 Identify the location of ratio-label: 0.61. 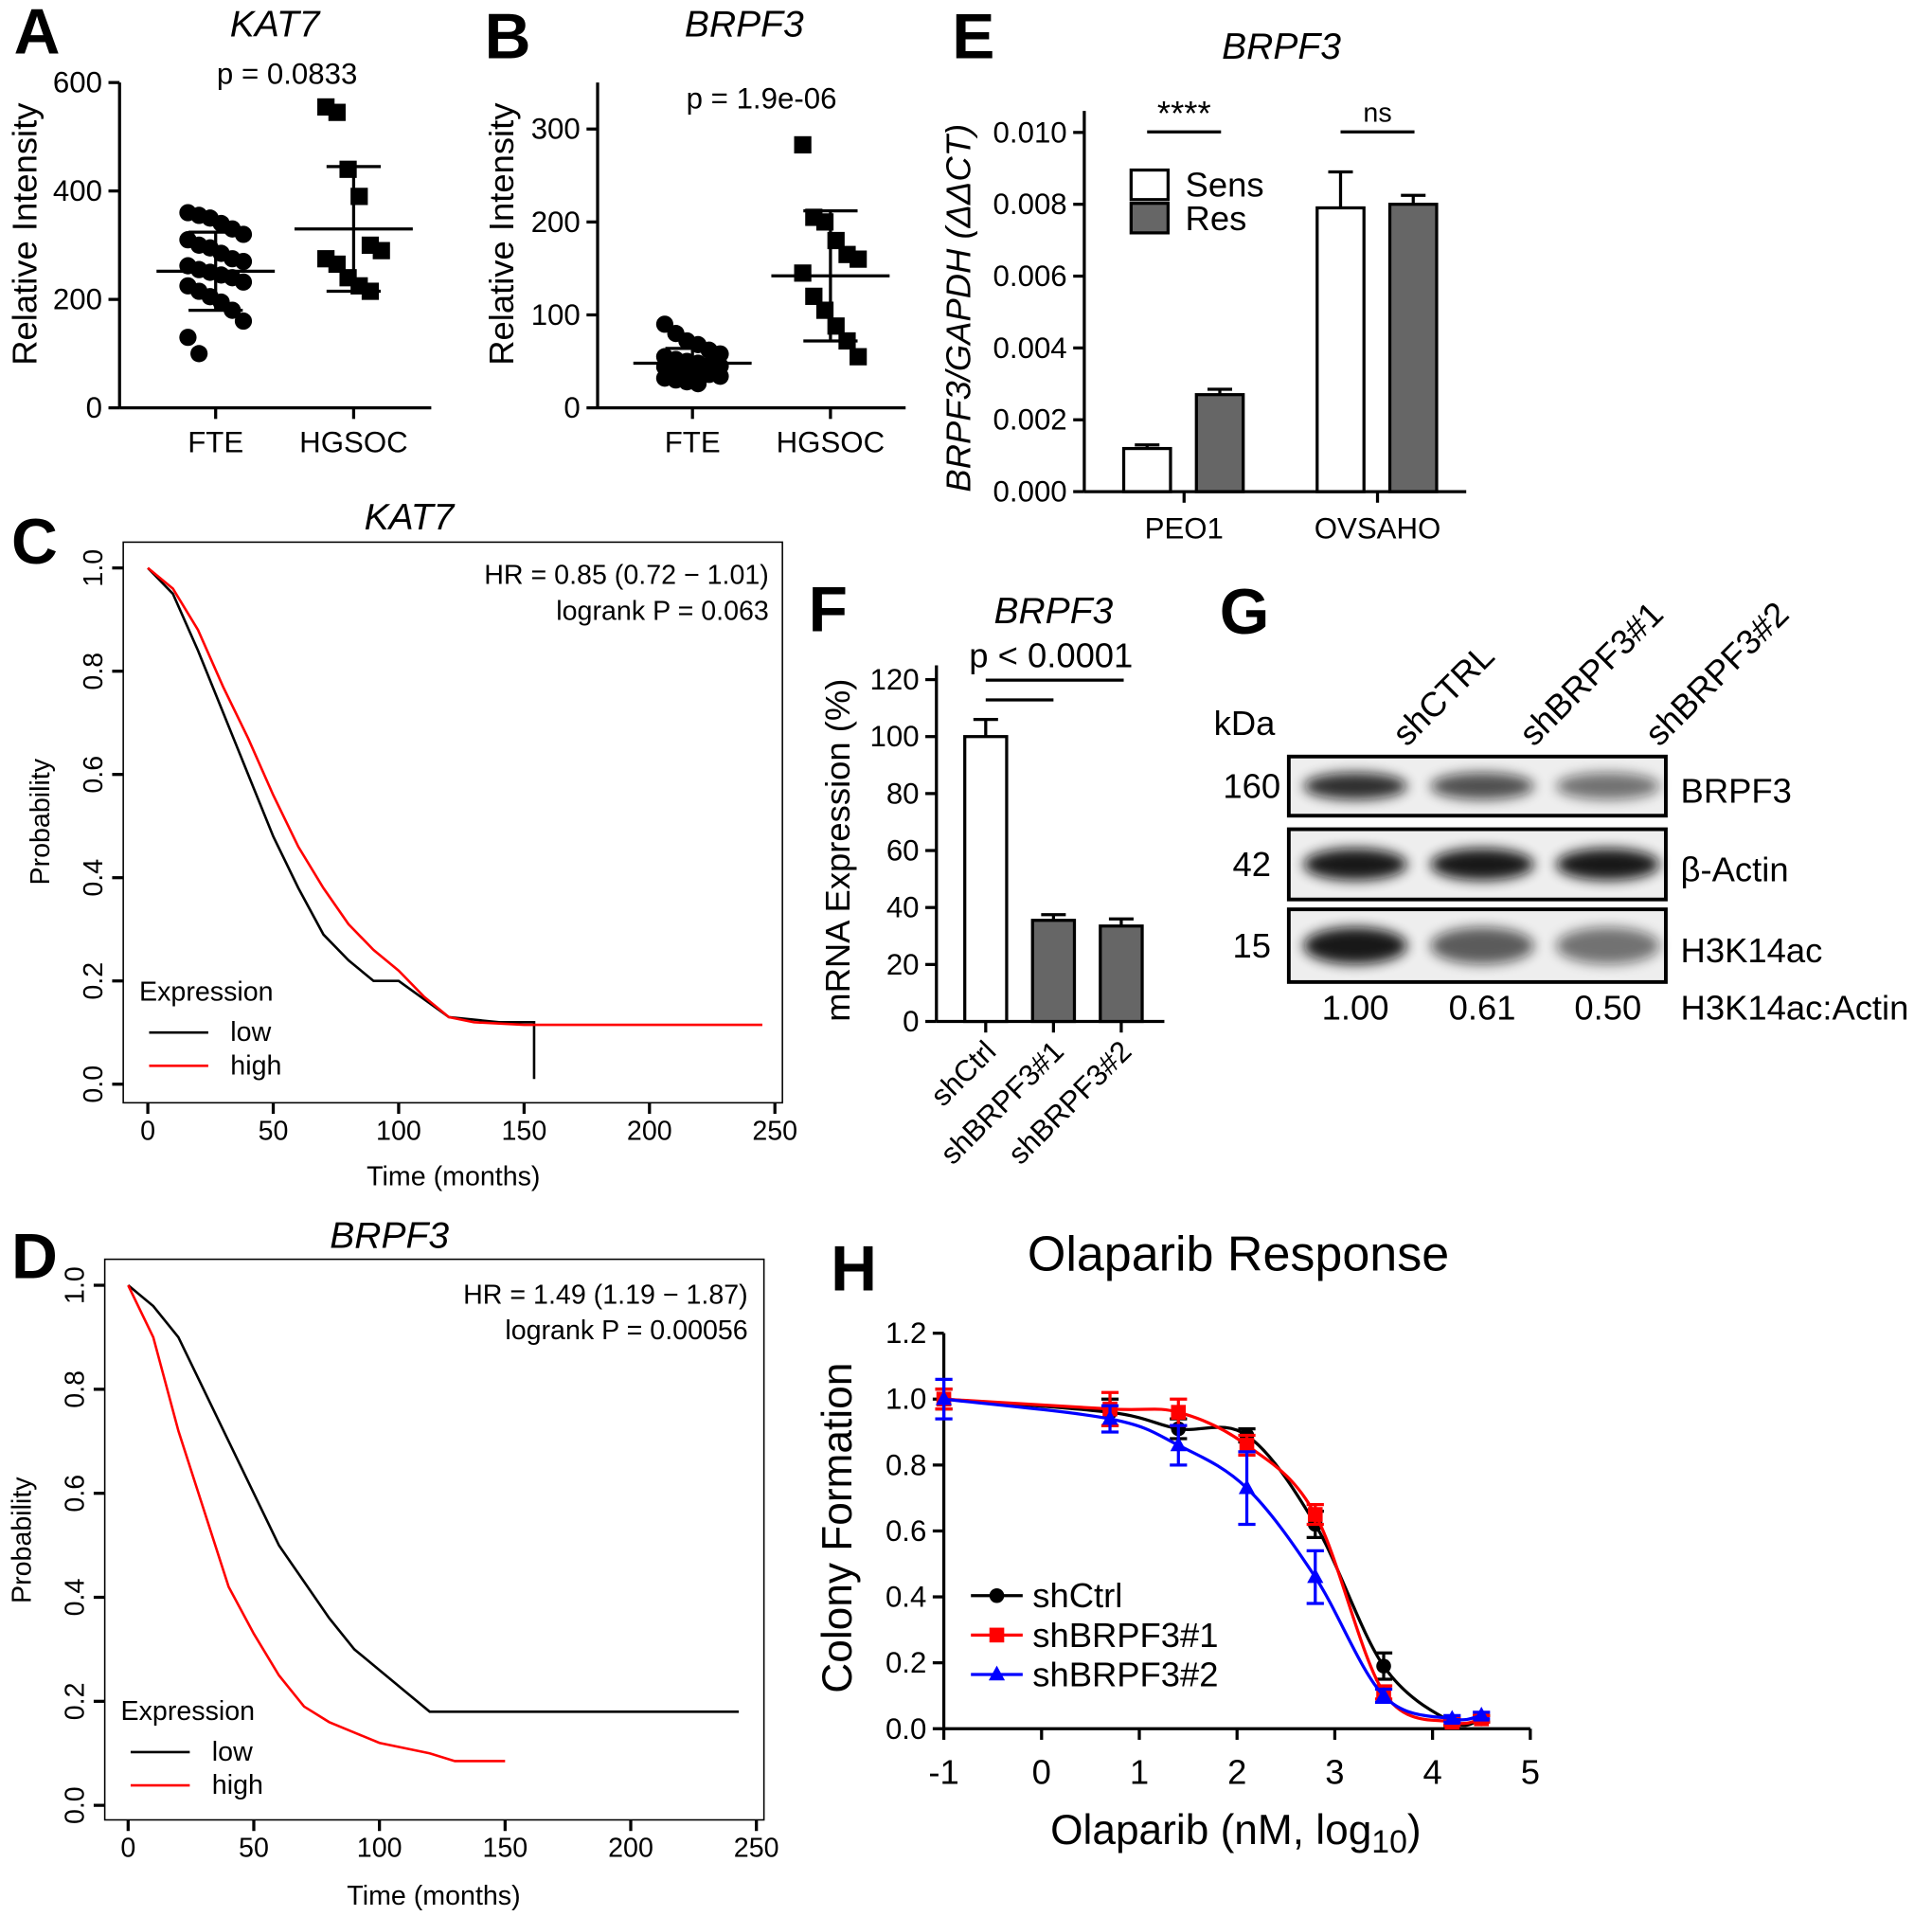
(1482, 1008).